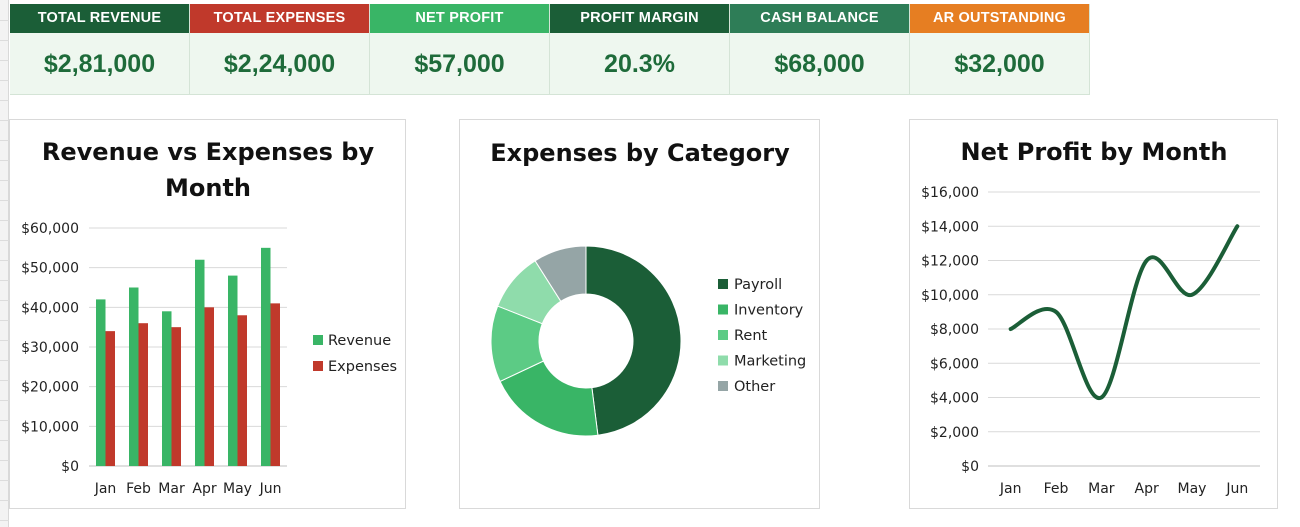 The image size is (1300, 527). Describe the element at coordinates (242, 390) in the screenshot. I see `bar-expenses-may` at that location.